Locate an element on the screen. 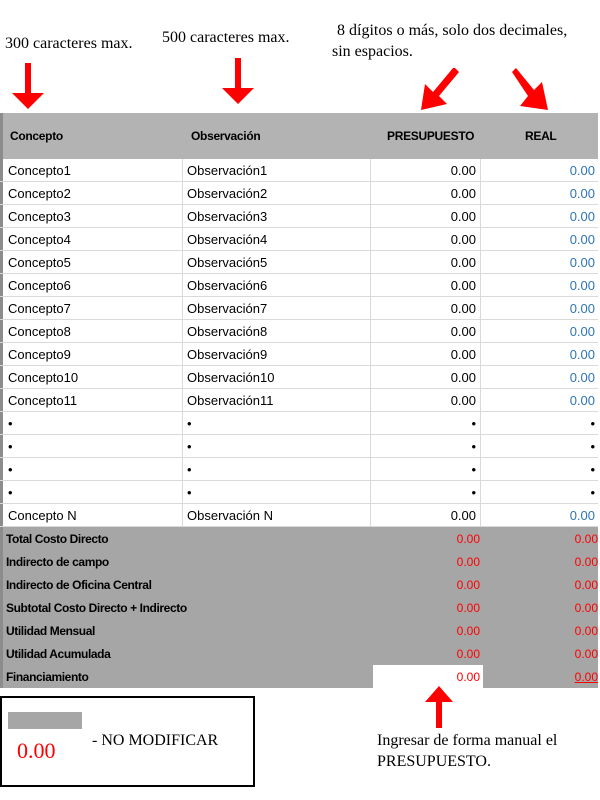 The image size is (600, 800). observacion-cell: Observación8 is located at coordinates (276, 331).